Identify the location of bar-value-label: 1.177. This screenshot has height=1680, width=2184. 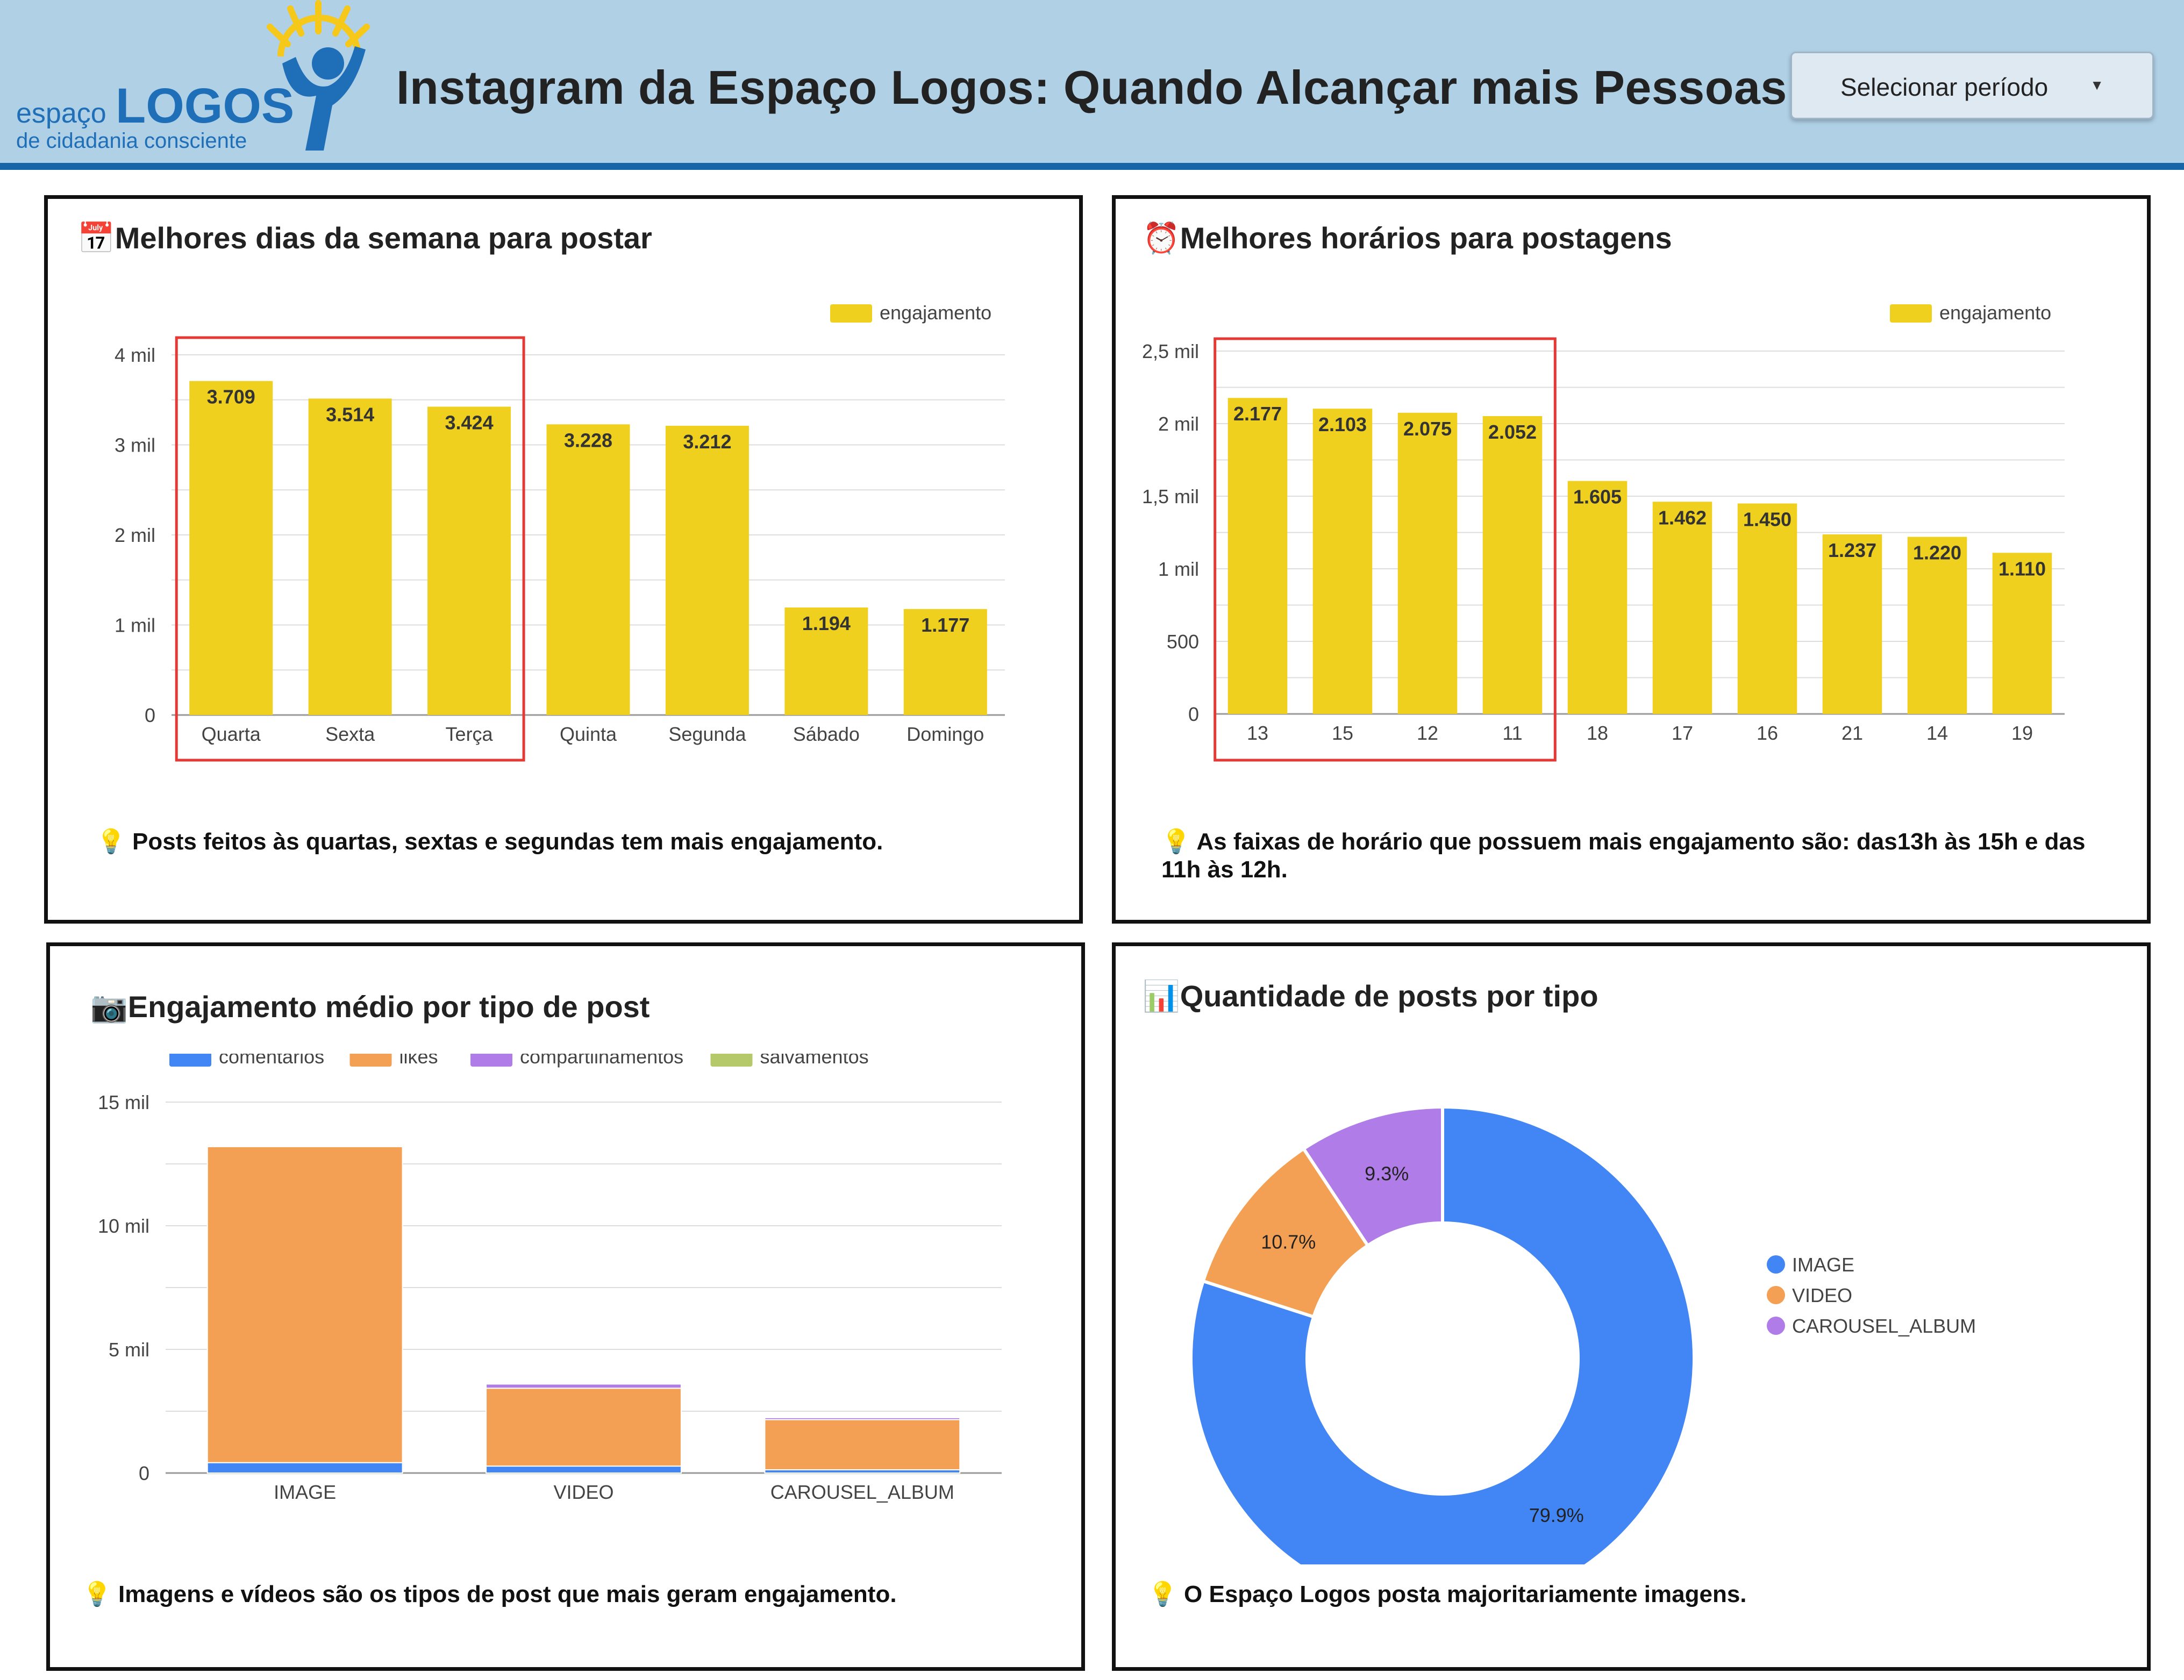
(945, 625).